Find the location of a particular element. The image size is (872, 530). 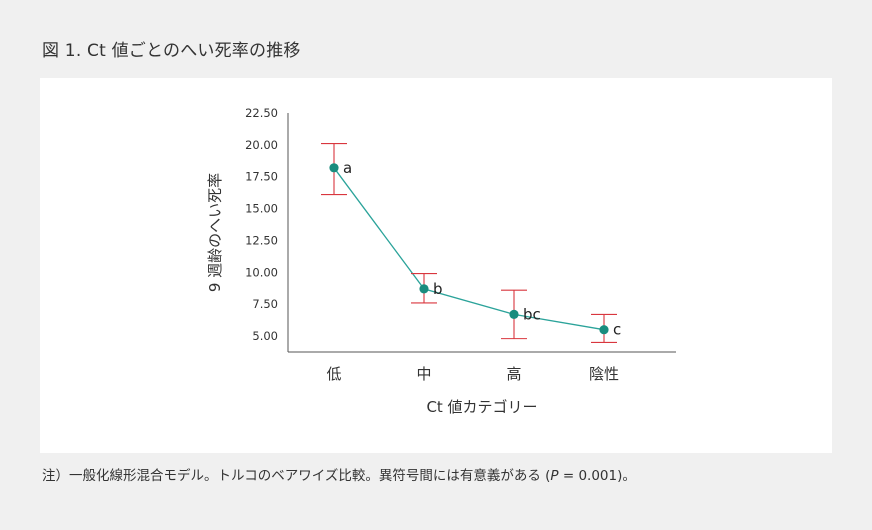

data-points is located at coordinates (469, 249).